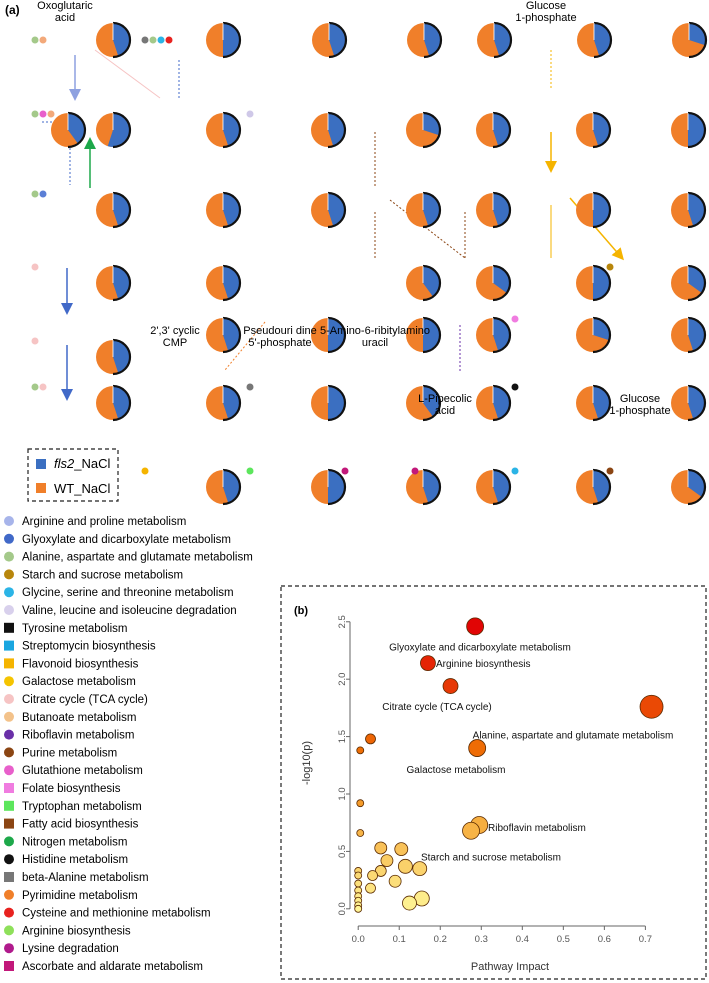  I want to click on y-tick-label: 2.5, so click(342, 621).